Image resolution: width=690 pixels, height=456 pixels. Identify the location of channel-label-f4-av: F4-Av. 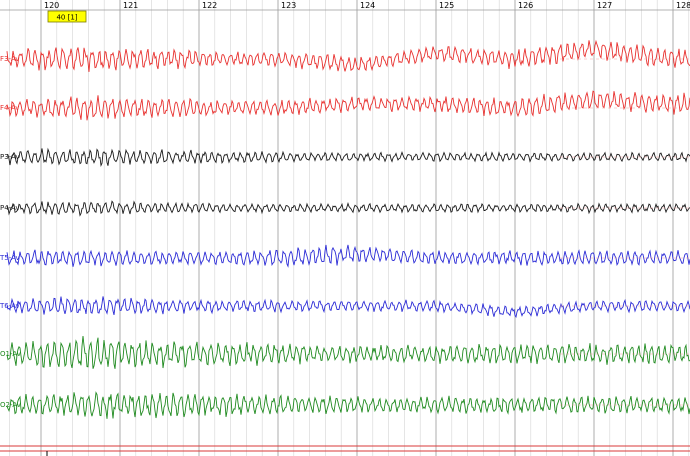
(9, 108).